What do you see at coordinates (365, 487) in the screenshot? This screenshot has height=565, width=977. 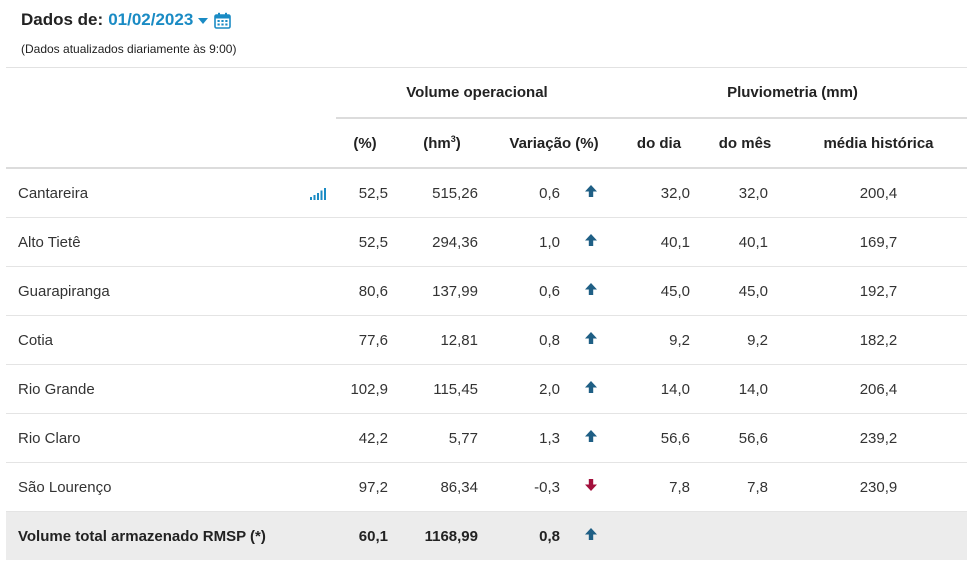 I see `cell-pct: 97,2` at bounding box center [365, 487].